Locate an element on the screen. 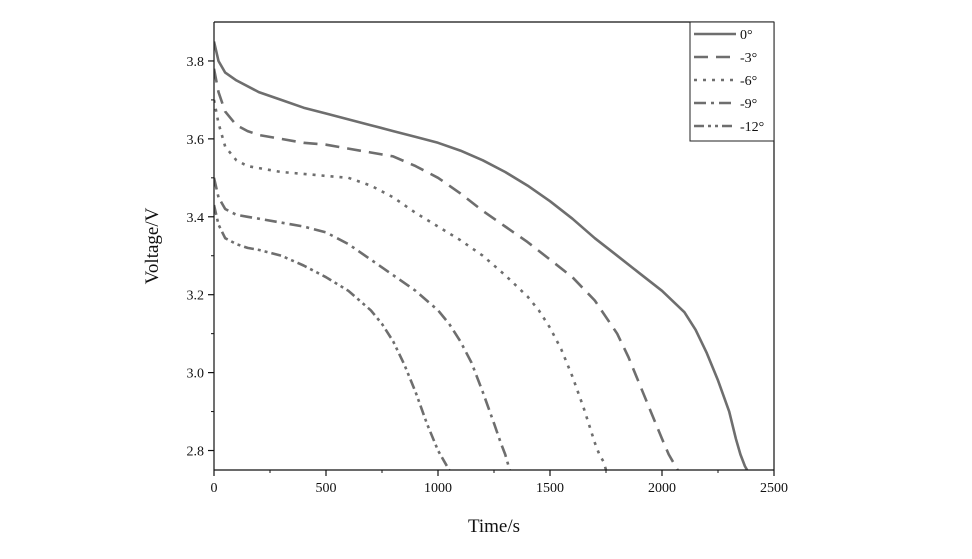 The image size is (972, 559). legend-box is located at coordinates (732, 81).